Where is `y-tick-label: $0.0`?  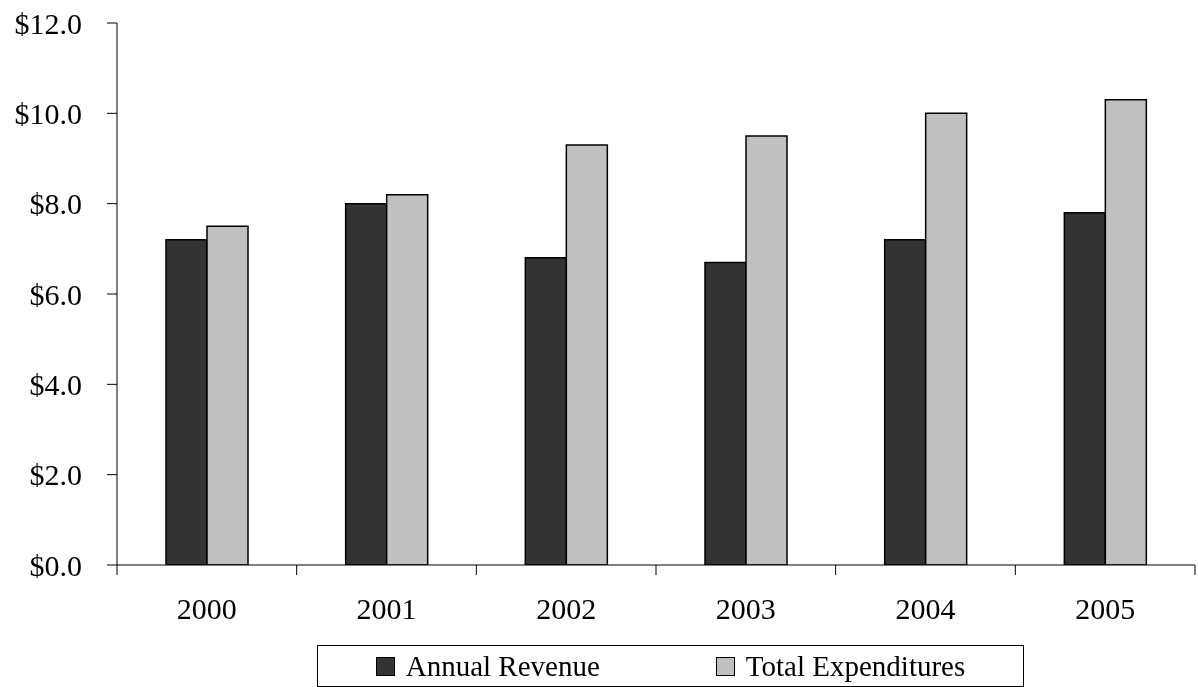 y-tick-label: $0.0 is located at coordinates (55, 565).